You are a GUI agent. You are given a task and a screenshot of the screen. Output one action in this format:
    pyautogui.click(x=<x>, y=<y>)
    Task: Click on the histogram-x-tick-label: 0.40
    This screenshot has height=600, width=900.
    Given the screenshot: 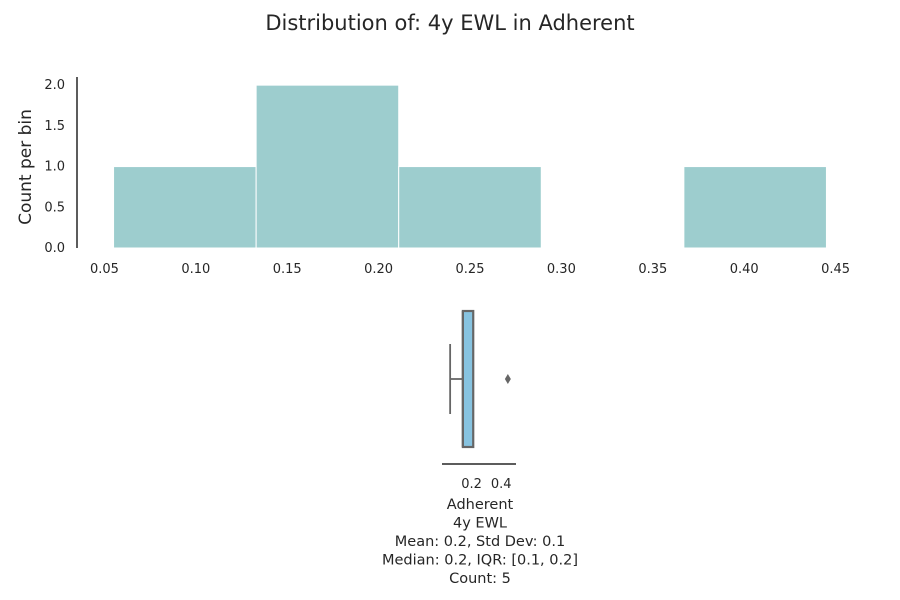 What is the action you would take?
    pyautogui.click(x=744, y=269)
    